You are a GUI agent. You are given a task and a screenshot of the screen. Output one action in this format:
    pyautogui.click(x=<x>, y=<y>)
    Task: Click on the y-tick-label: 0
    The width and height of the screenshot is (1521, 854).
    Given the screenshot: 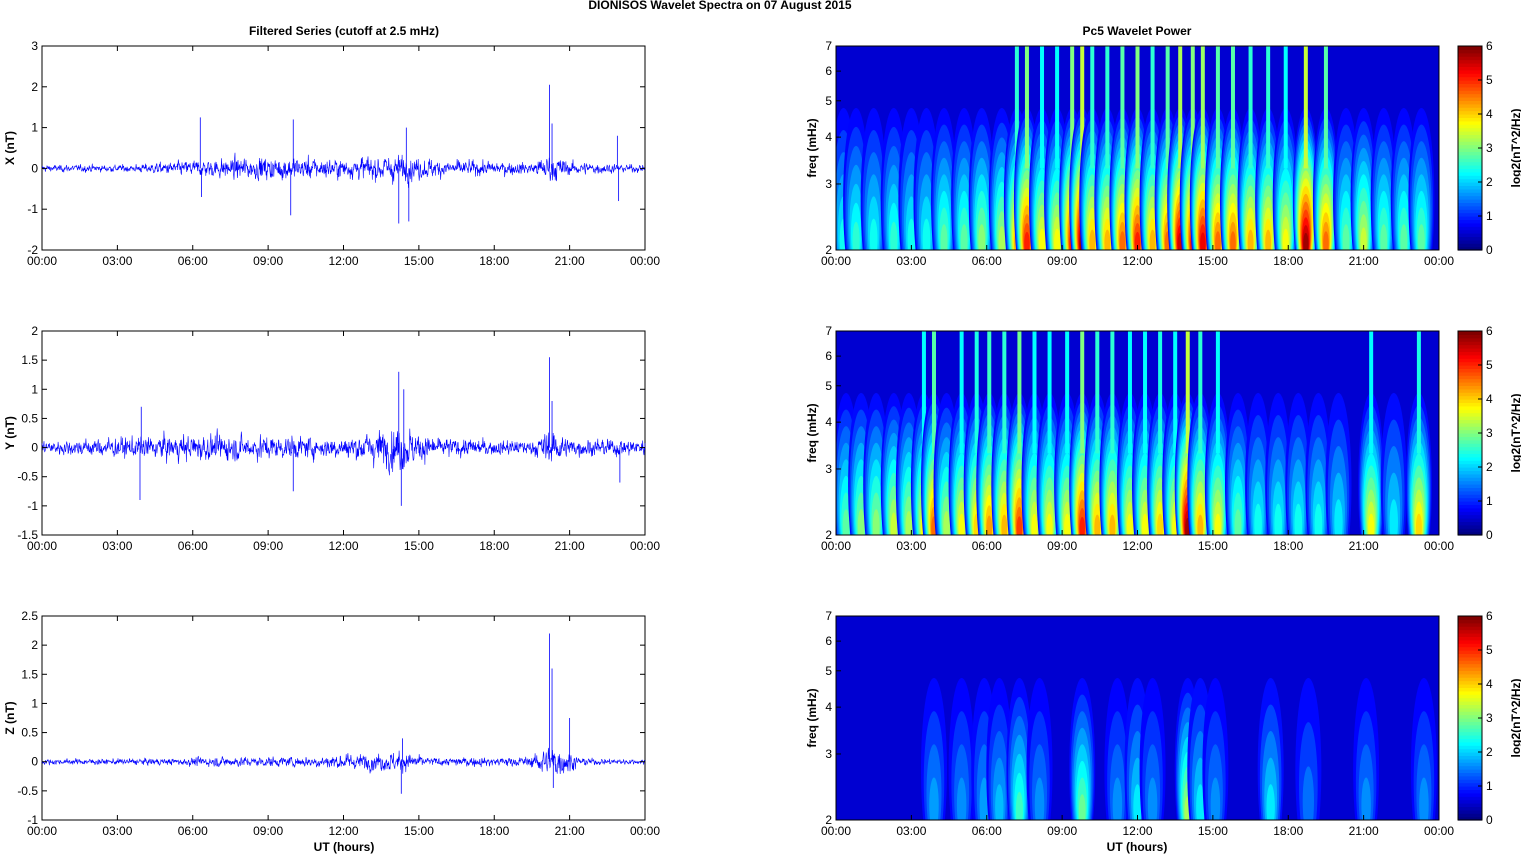 What is the action you would take?
    pyautogui.click(x=34, y=762)
    